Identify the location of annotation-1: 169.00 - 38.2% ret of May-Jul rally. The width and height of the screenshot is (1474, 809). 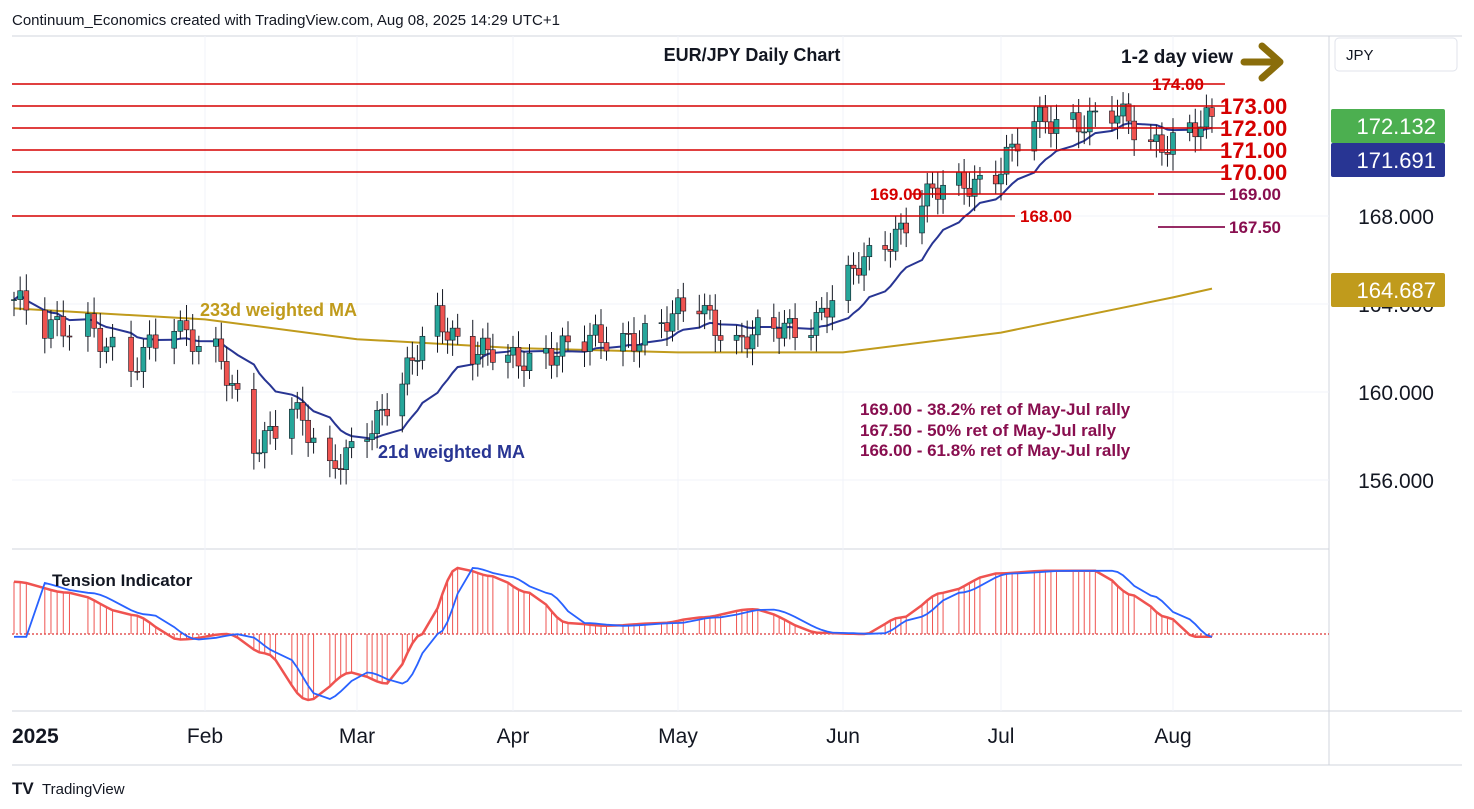
(995, 409).